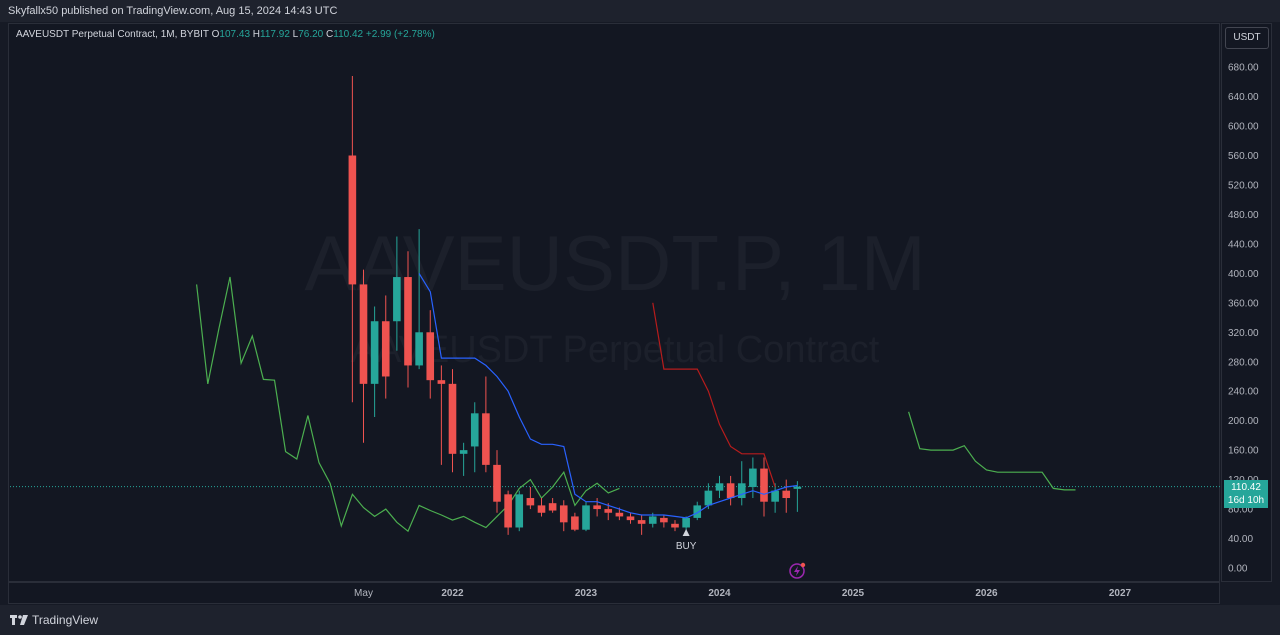 The height and width of the screenshot is (635, 1280). I want to click on last-price-value: 110.42, so click(1246, 487).